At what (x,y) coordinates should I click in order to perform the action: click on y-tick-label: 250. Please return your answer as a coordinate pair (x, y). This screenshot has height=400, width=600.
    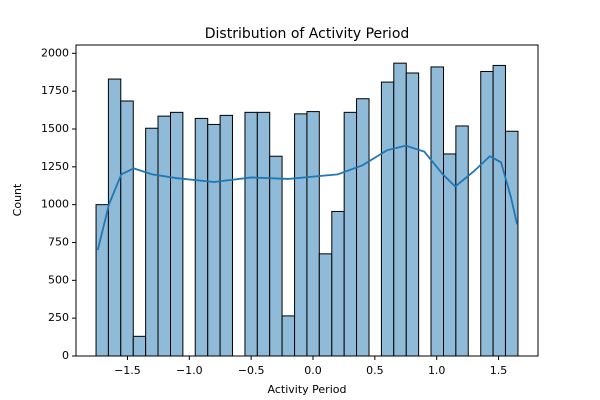
    Looking at the image, I should click on (58, 317).